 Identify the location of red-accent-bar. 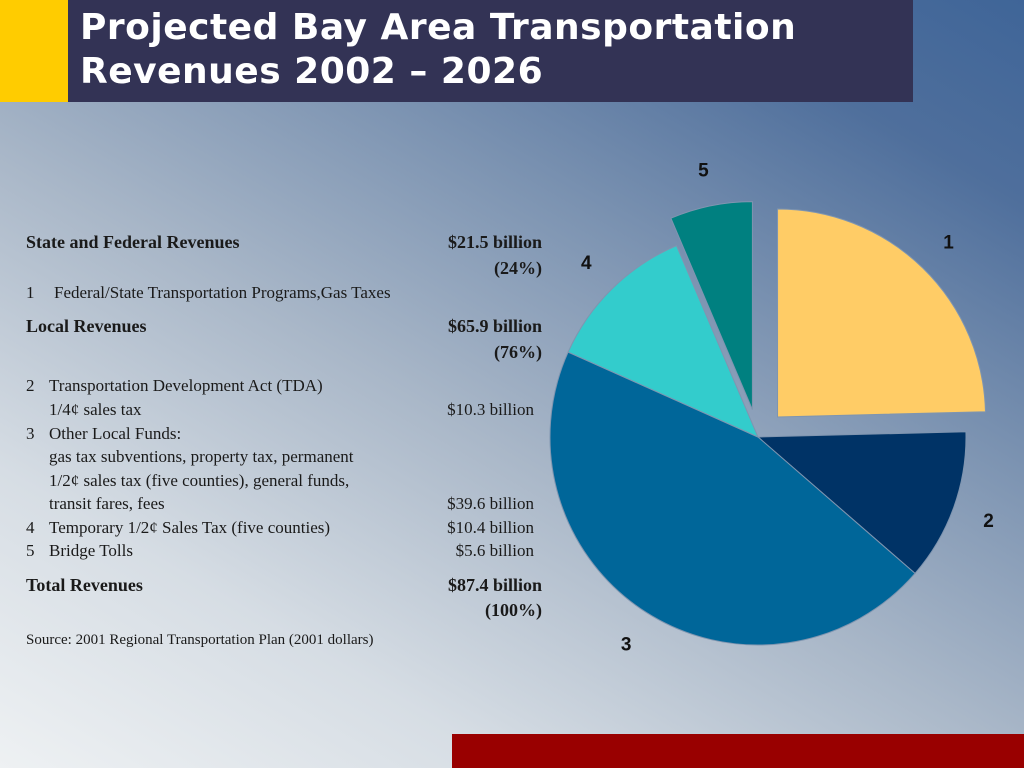
(738, 751).